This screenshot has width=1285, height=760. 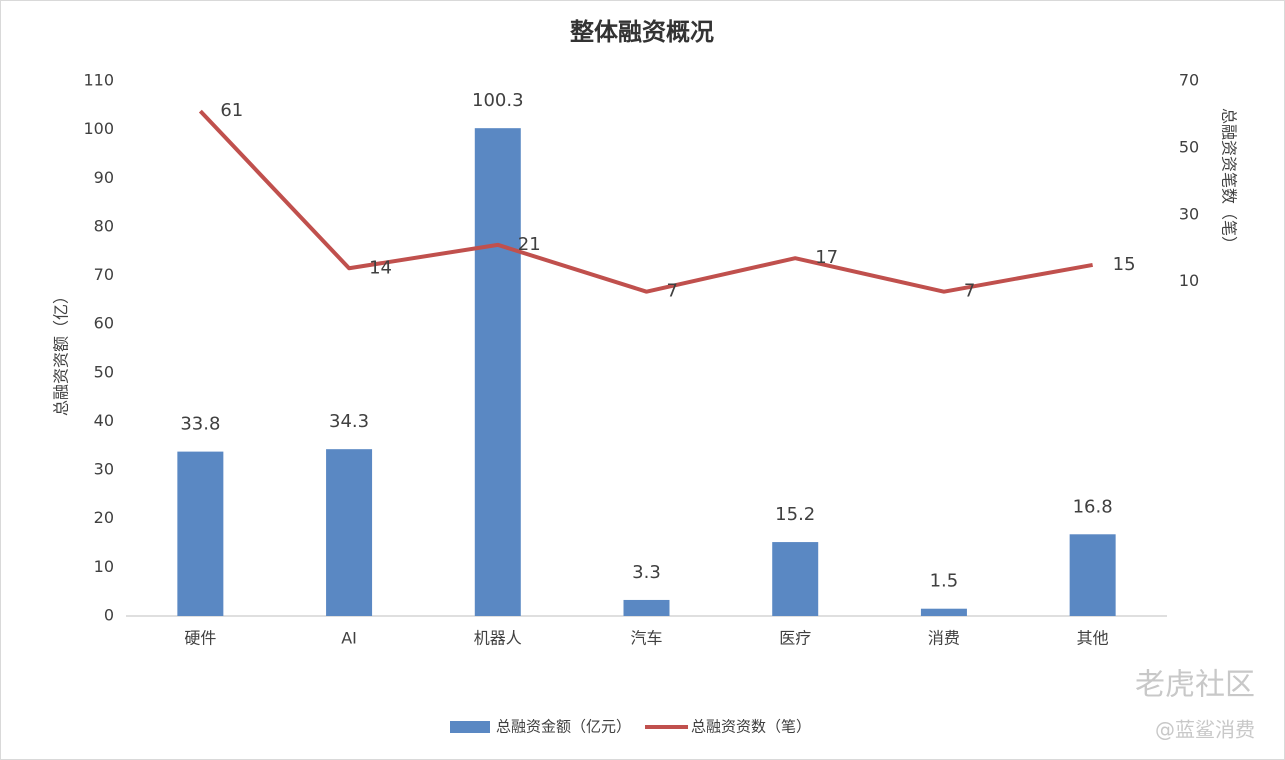 What do you see at coordinates (380, 267) in the screenshot?
I see `data-label: 14` at bounding box center [380, 267].